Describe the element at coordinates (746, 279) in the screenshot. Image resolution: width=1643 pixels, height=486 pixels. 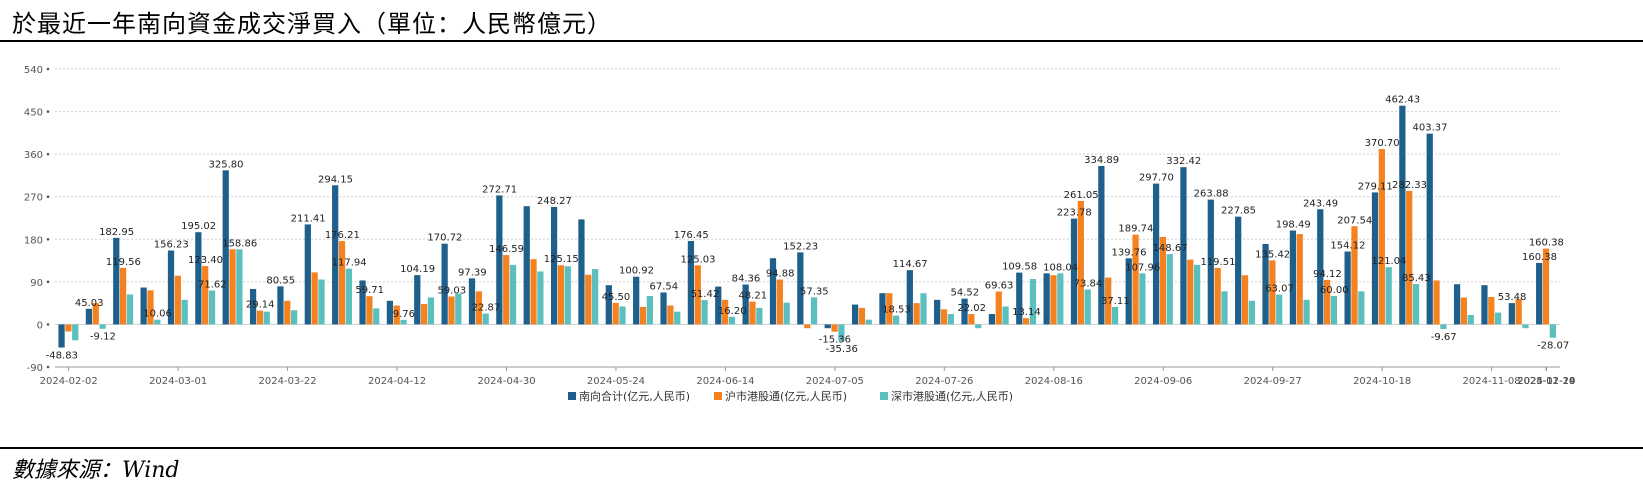
I see `data-label: 84.36` at that location.